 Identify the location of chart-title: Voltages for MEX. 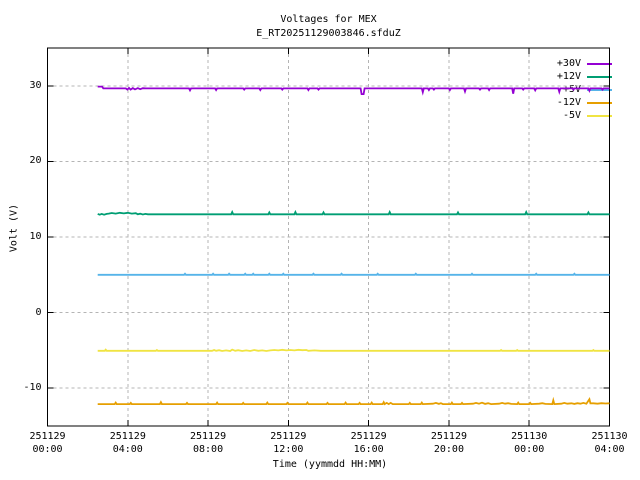
(328, 19).